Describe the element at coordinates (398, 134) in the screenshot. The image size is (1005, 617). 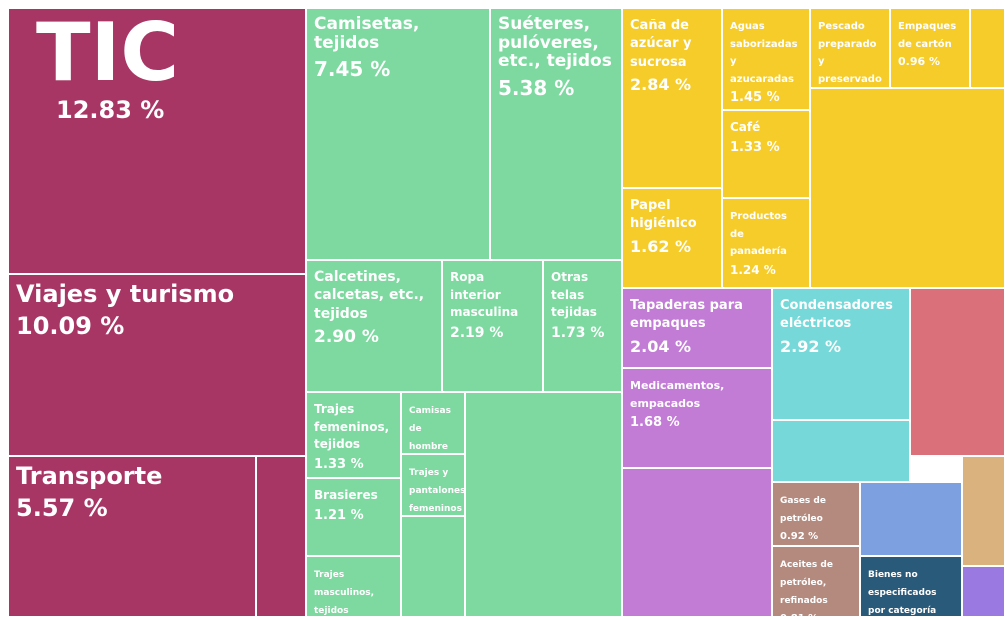
I see `tile: Camisetas, tejidos 7.45 %` at that location.